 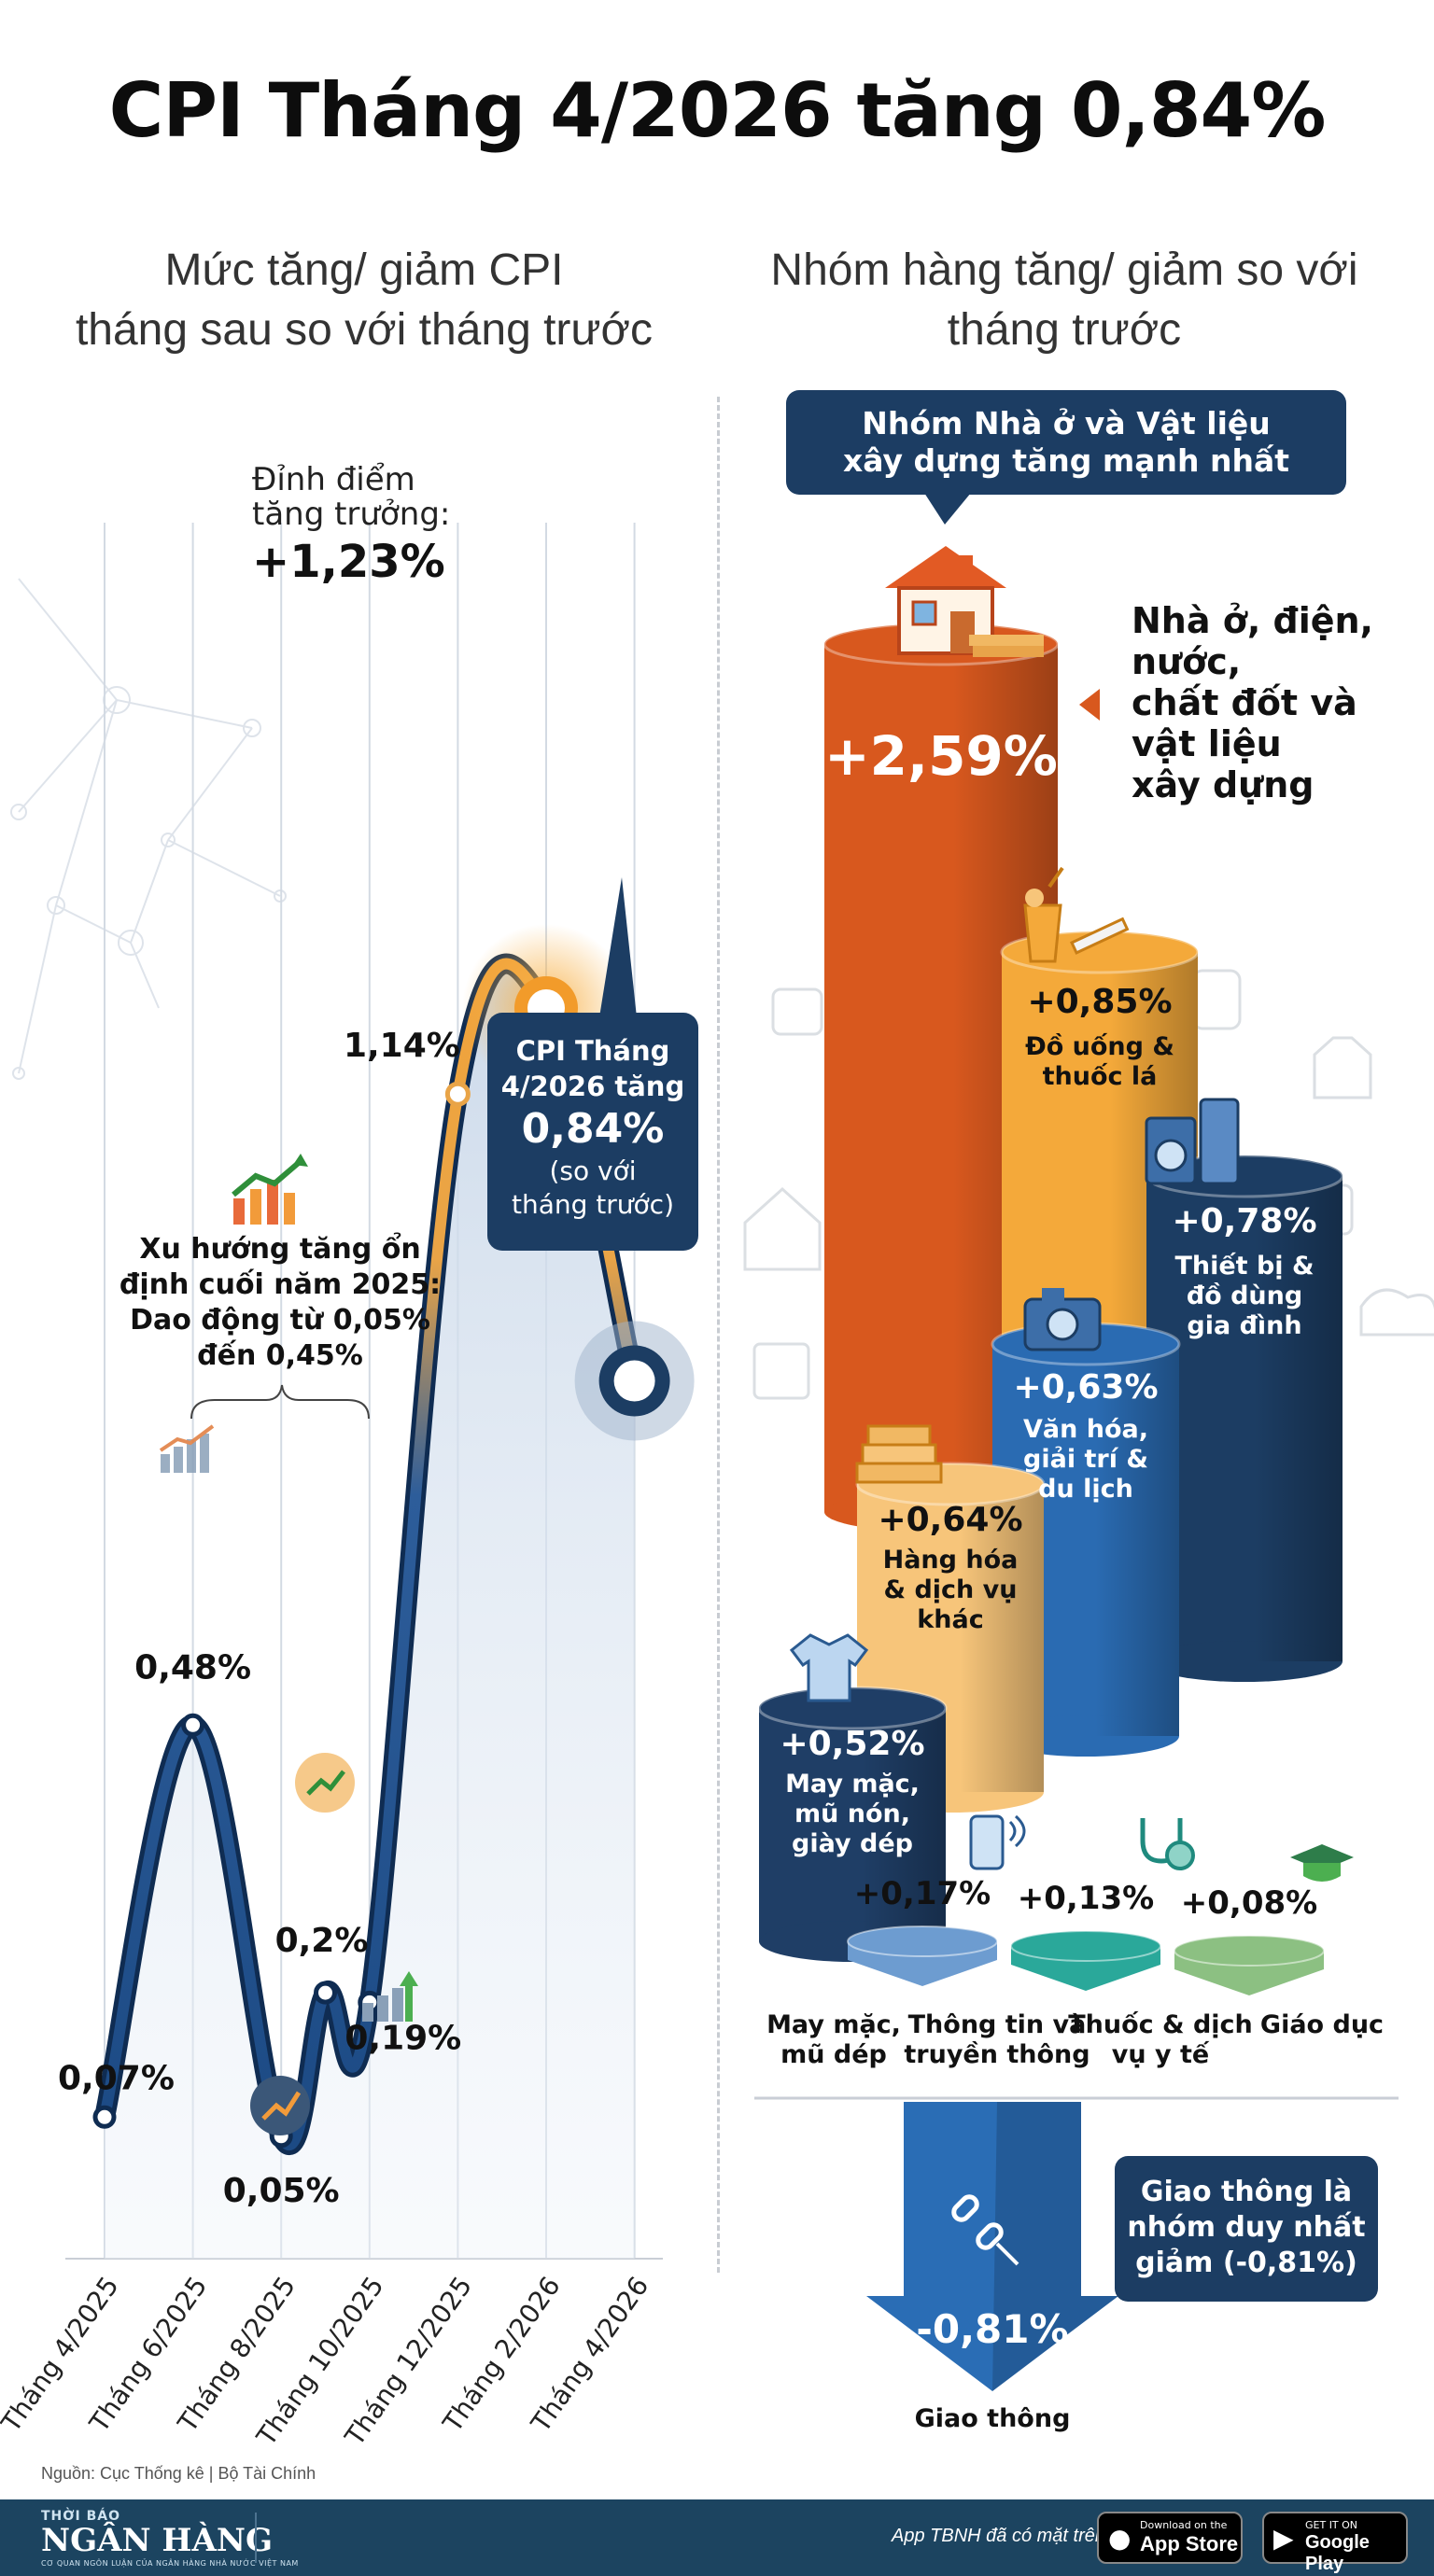 I want to click on bar-name-3-2: du lịch, so click(x=1085, y=1489).